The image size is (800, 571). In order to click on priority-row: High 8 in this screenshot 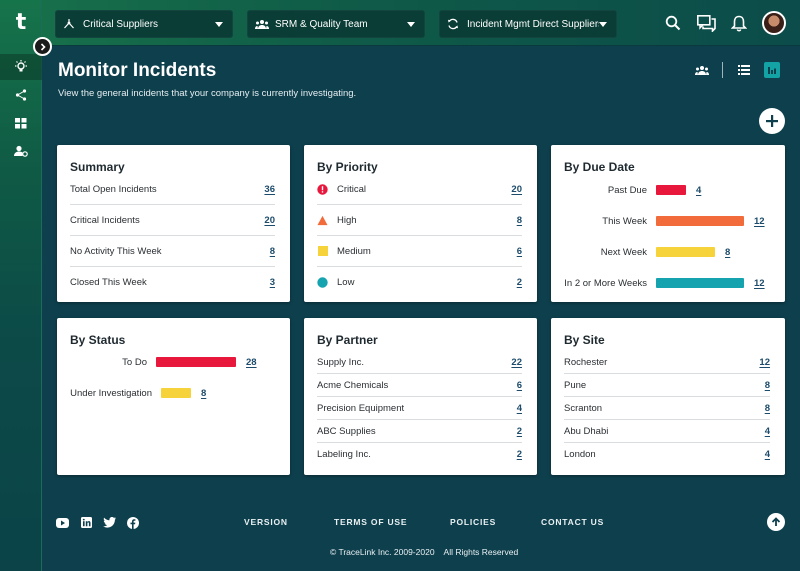, I will do `click(419, 220)`.